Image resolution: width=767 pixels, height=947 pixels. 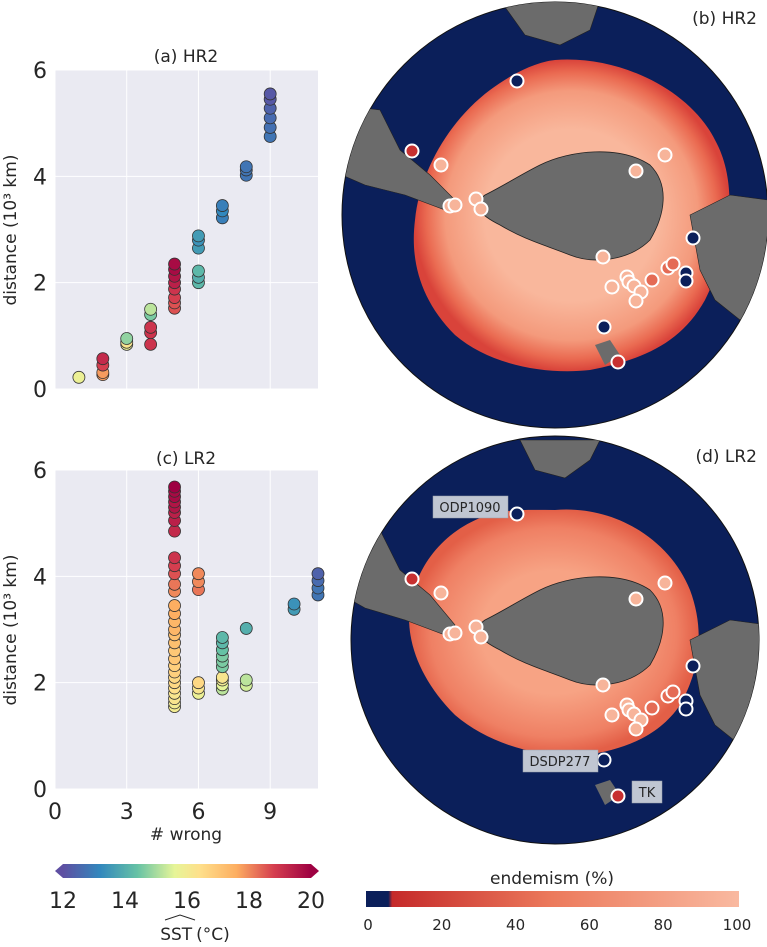 I want to click on svg-text: ODP1090, so click(x=469, y=508).